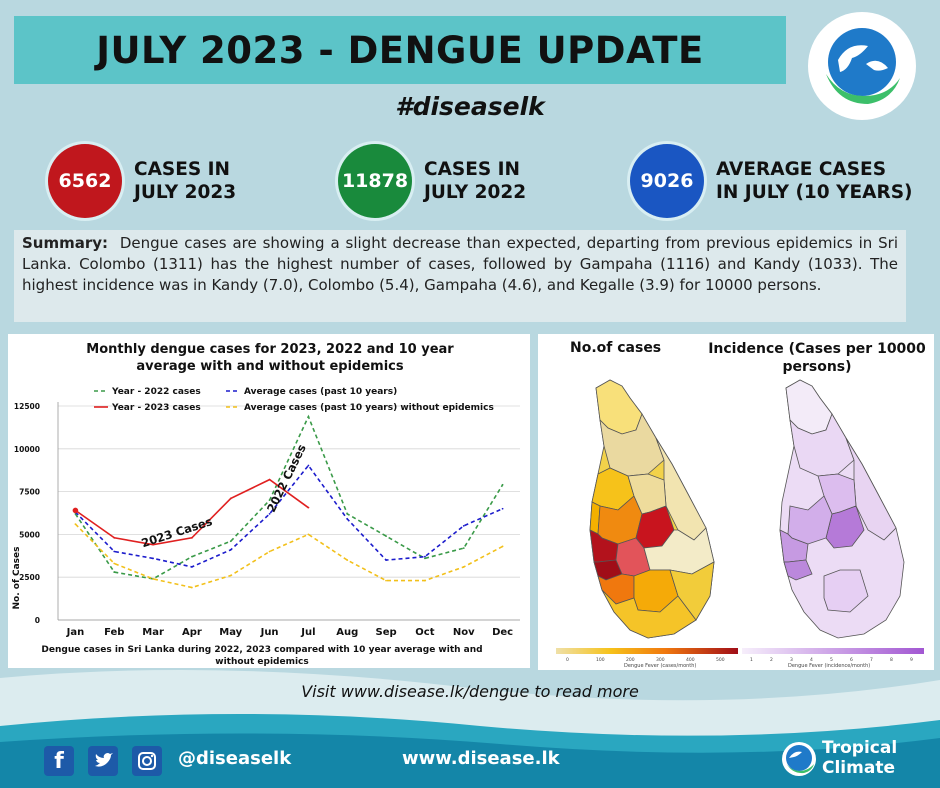  I want to click on cases-scale-tick: 0, so click(567, 660).